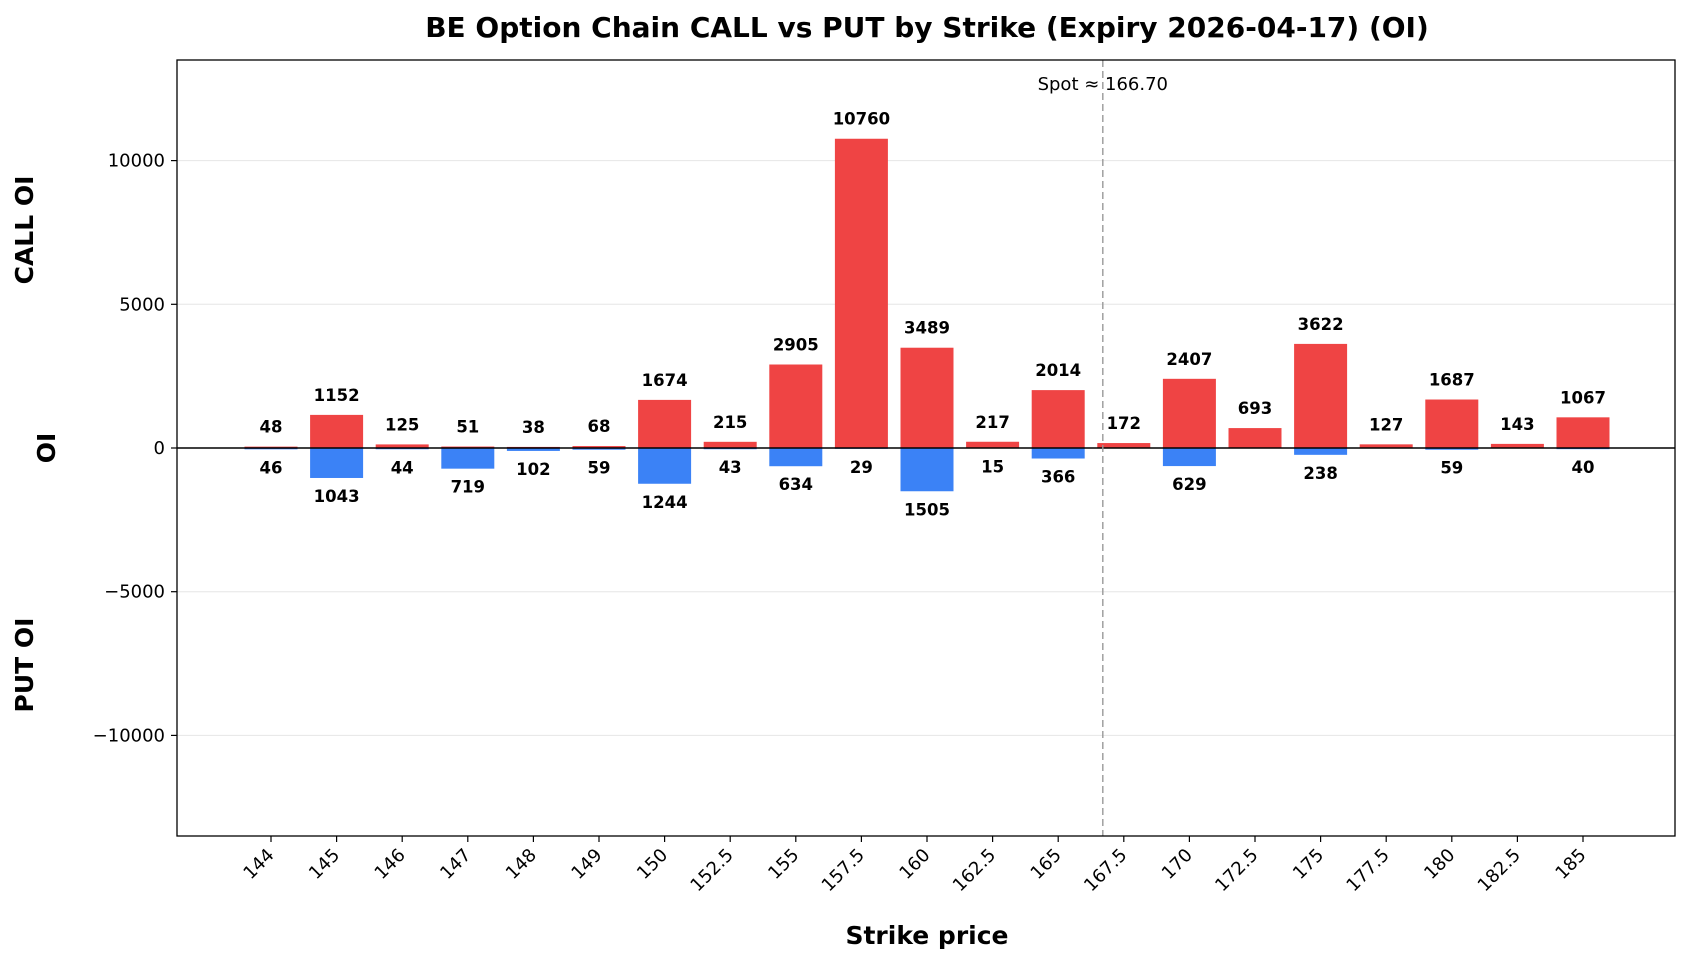  What do you see at coordinates (796, 345) in the screenshot?
I see `call-value-label: 2905` at bounding box center [796, 345].